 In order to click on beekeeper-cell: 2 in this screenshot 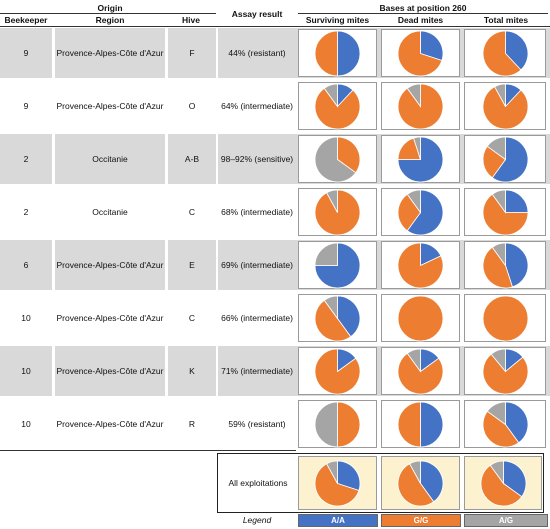, I will do `click(26, 212)`.